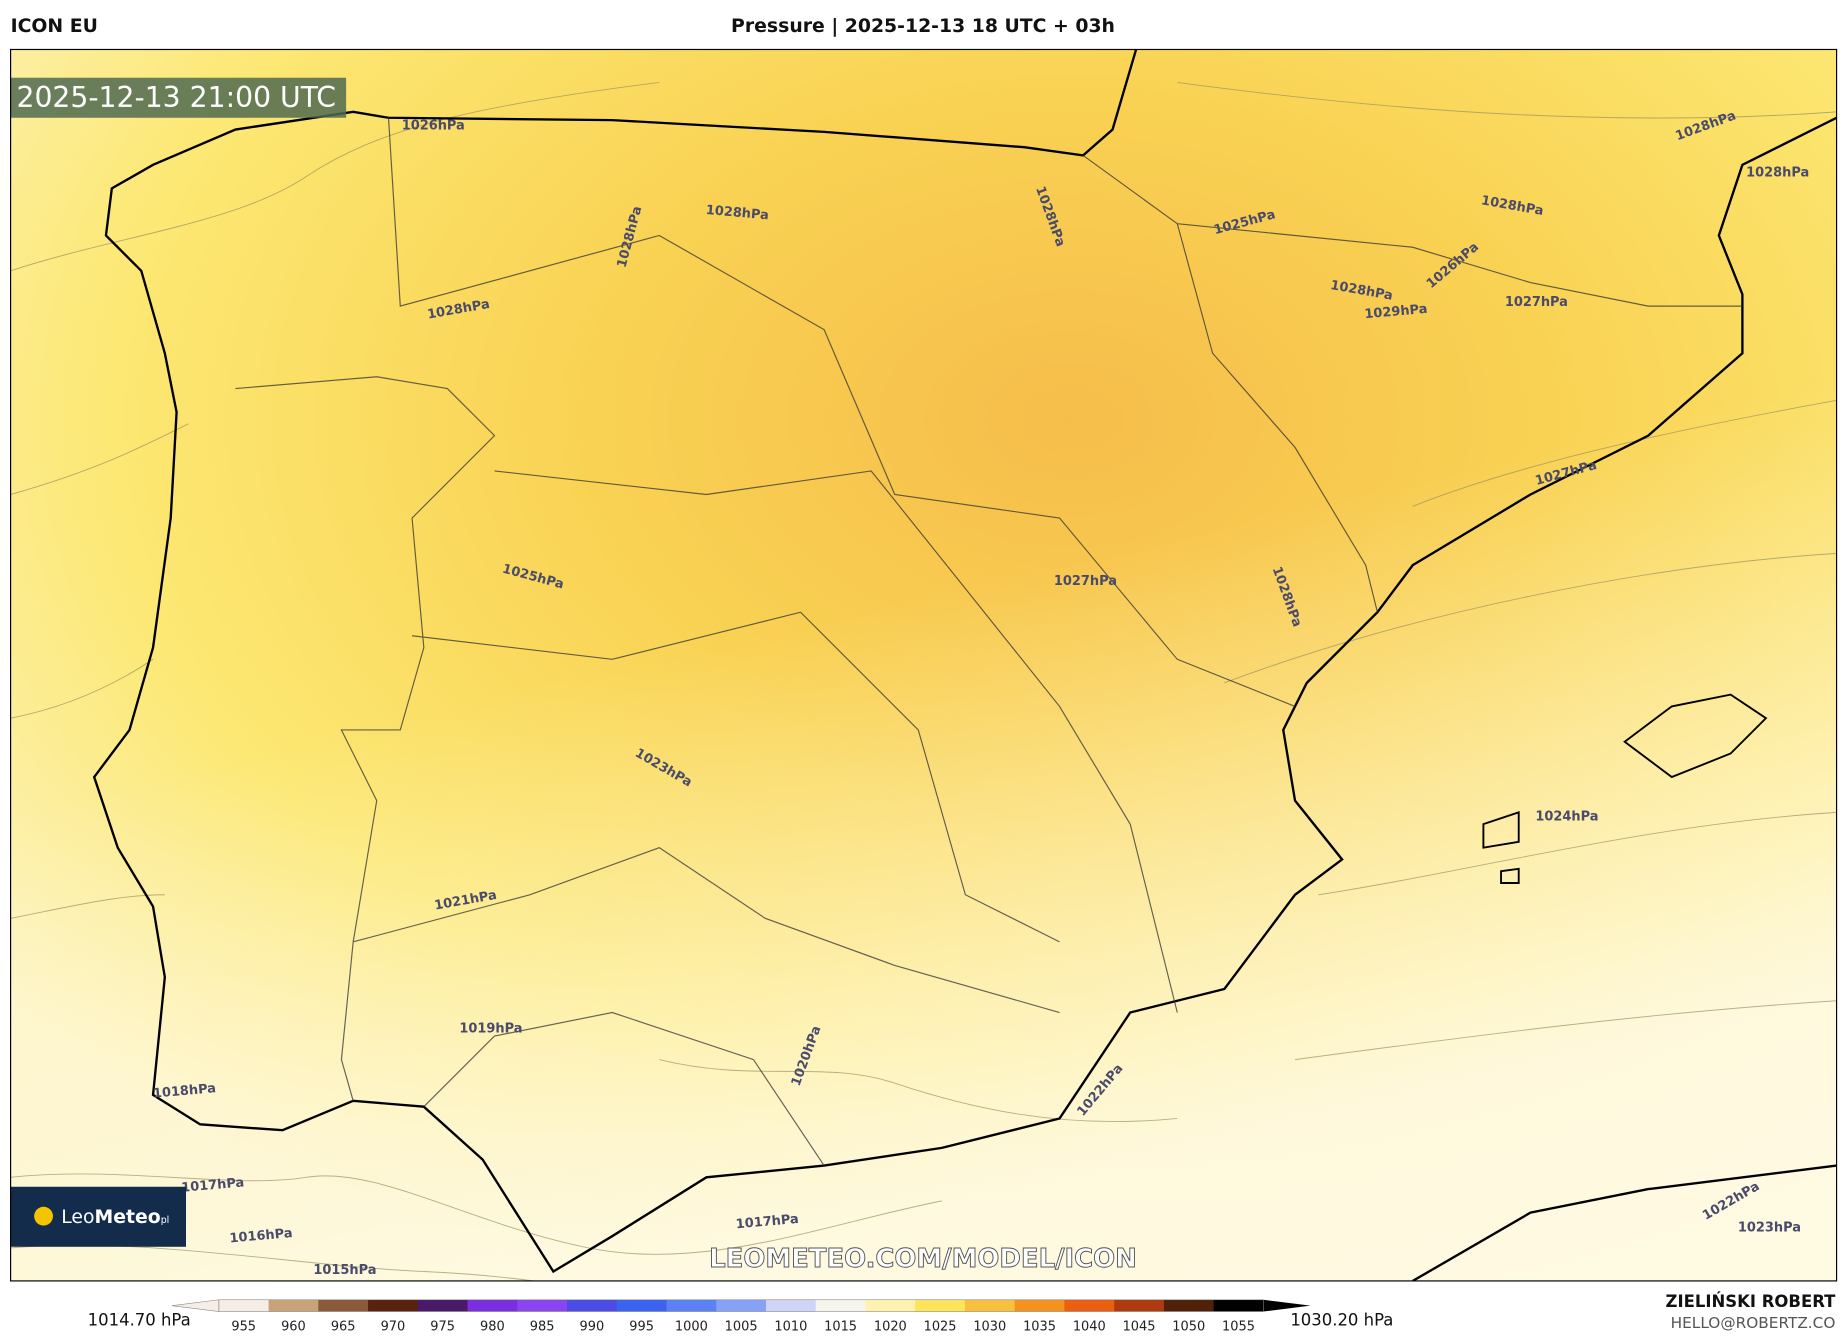 Image resolution: width=1846 pixels, height=1337 pixels. I want to click on colorbar-end-high, so click(1287, 1305).